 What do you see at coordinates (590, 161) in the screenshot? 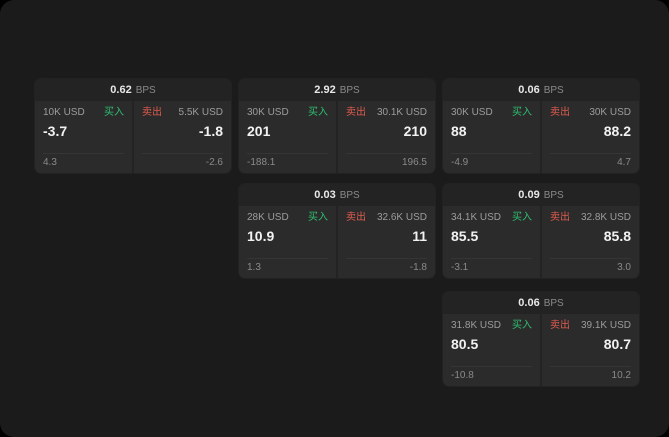
I see `sell-delta: 4.7` at bounding box center [590, 161].